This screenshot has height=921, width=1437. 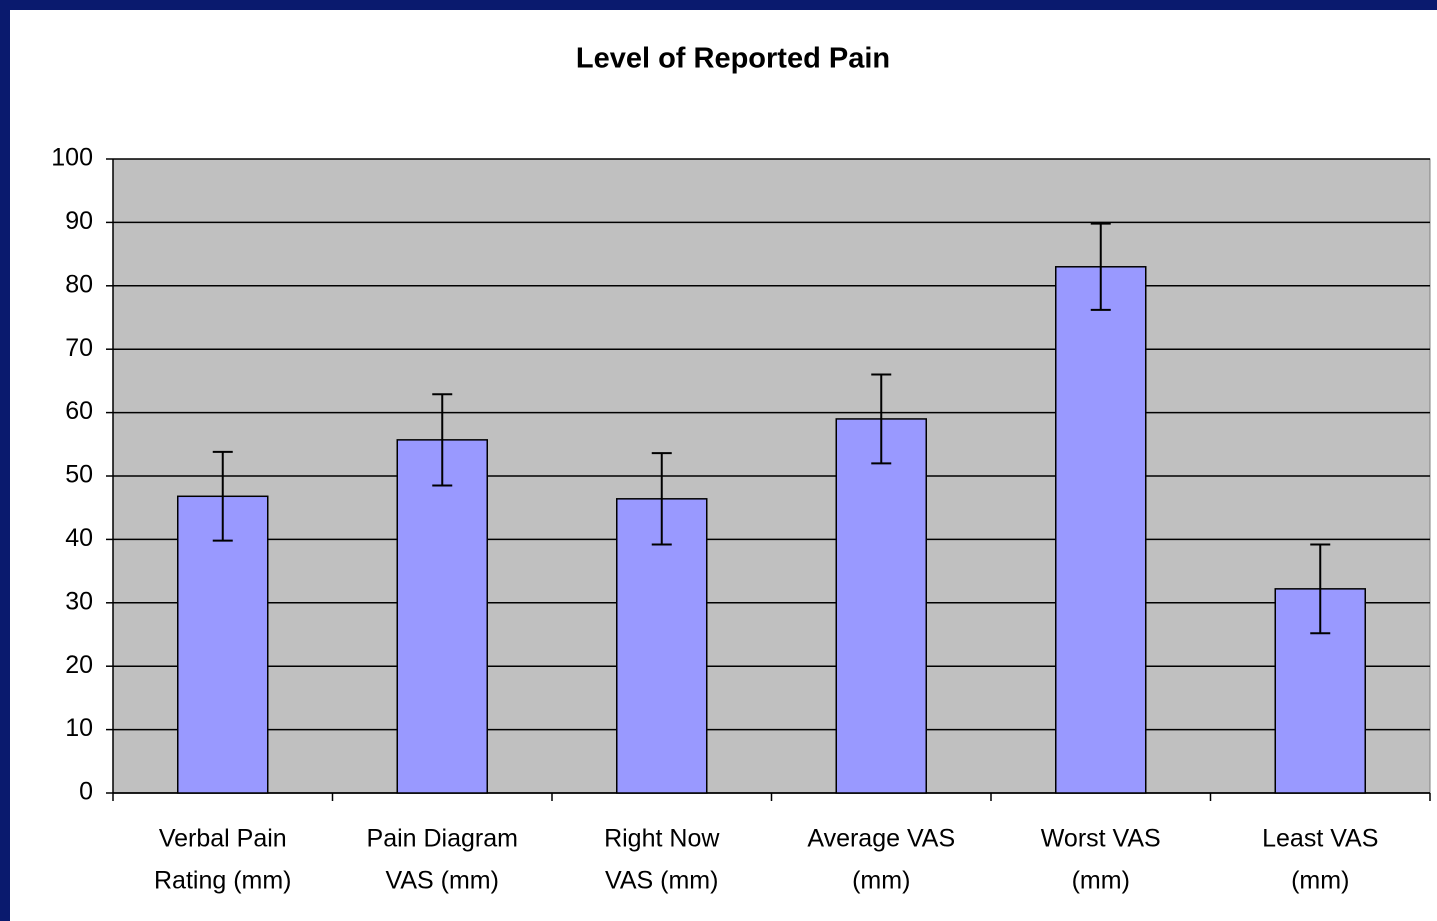 I want to click on y-tick-label: 50, so click(x=79, y=475).